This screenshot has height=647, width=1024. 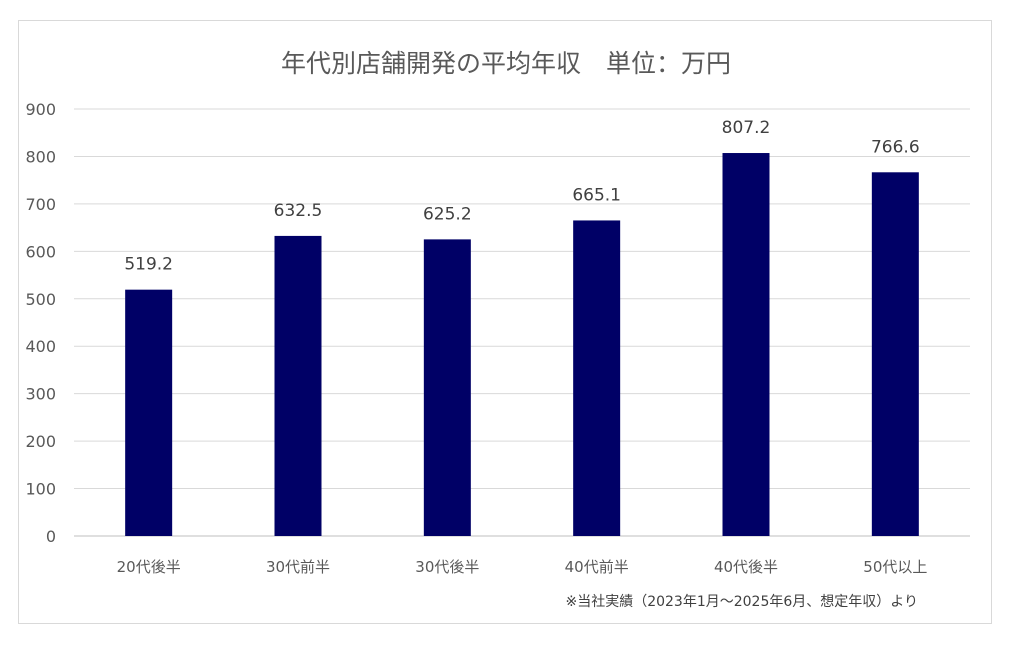 I want to click on x-category-label: 40代後半, so click(x=746, y=567).